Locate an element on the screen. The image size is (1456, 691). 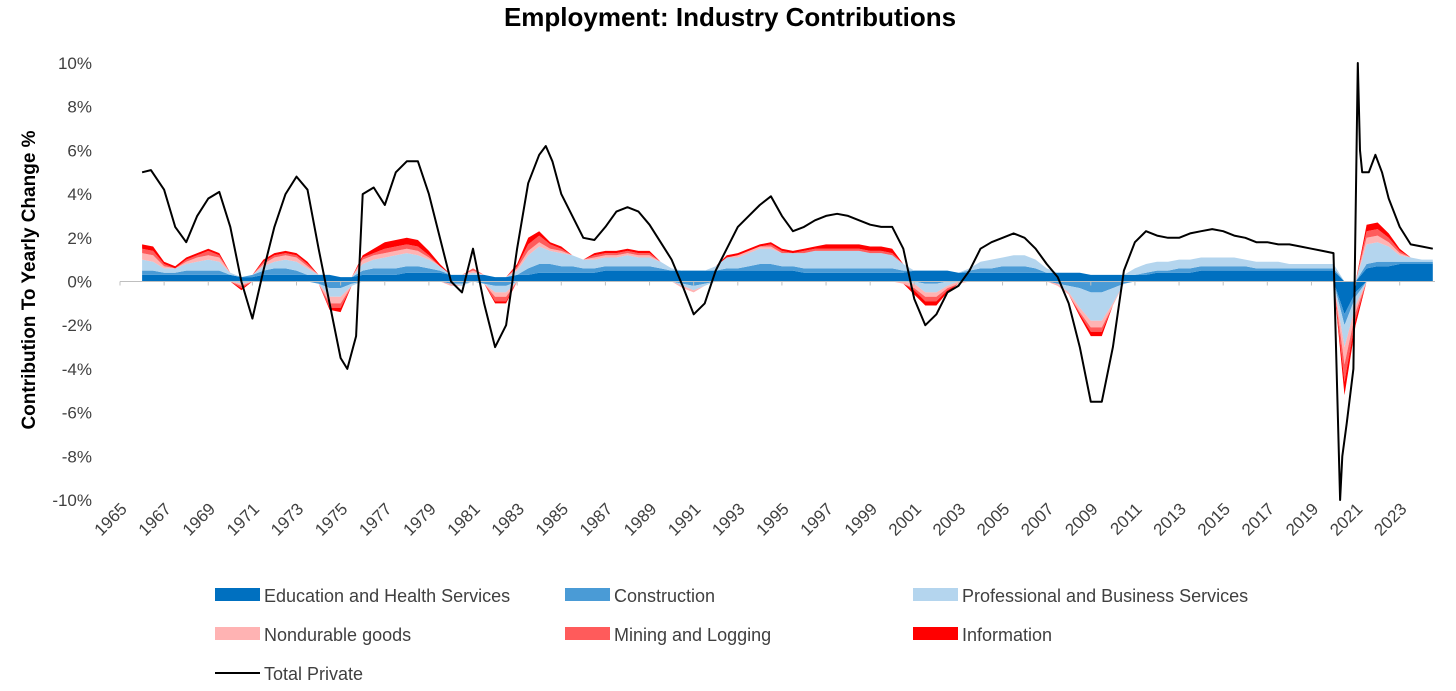
x-tick-label: 1971 is located at coordinates (243, 519).